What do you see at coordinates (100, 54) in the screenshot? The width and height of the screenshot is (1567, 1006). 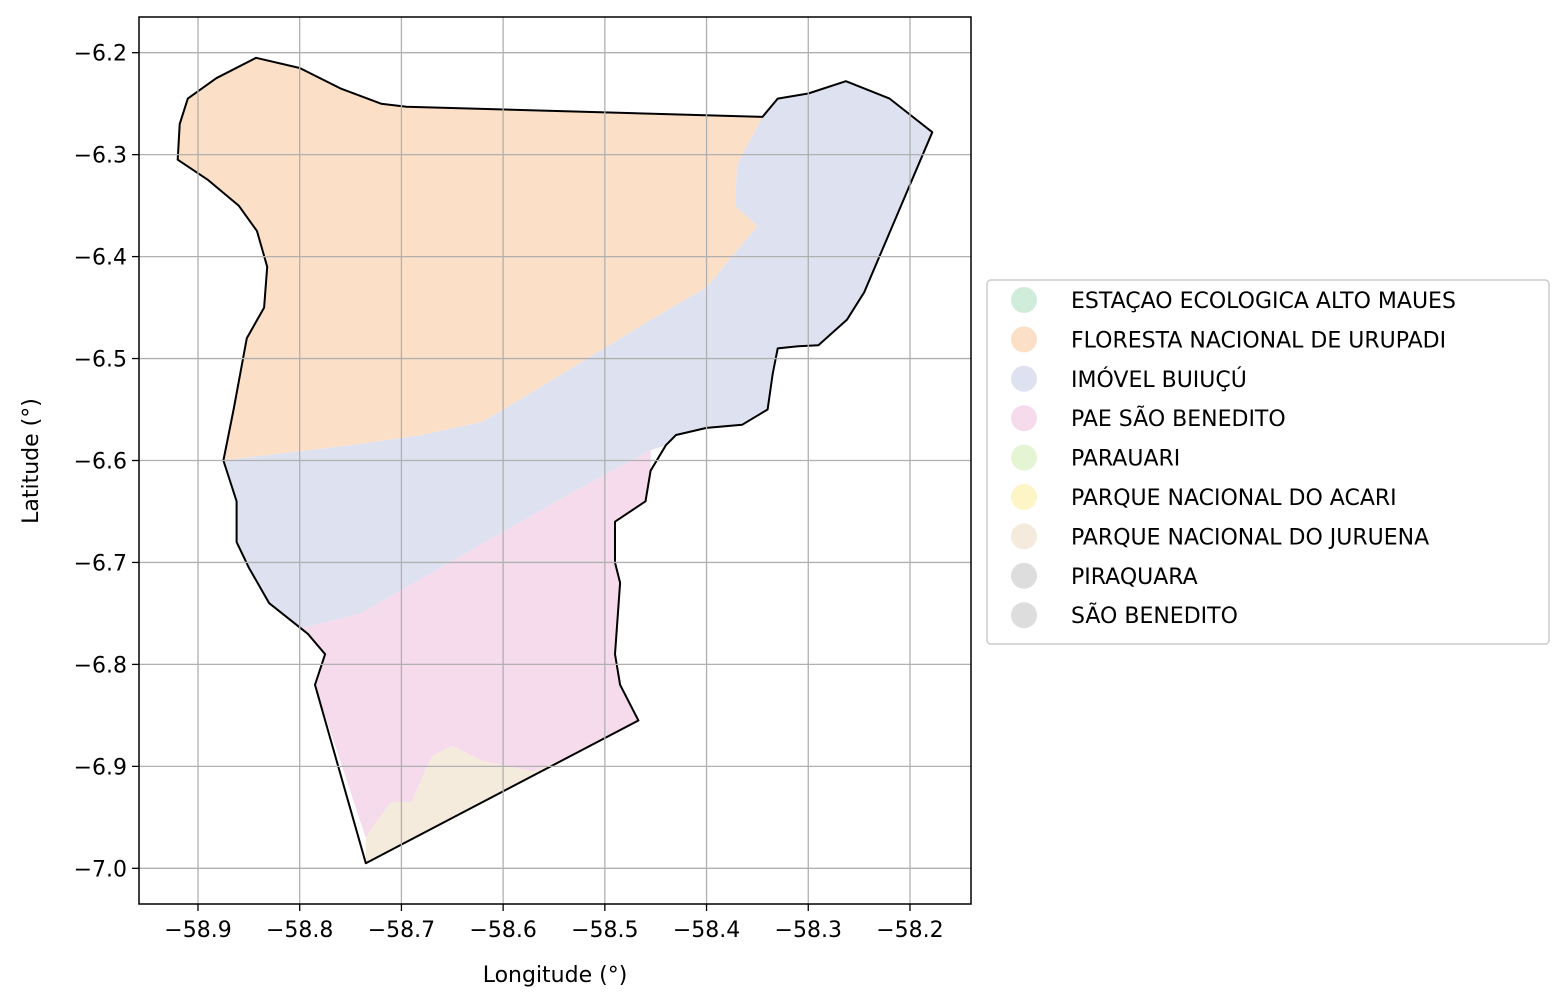 I see `y-tick-label: −6.2` at bounding box center [100, 54].